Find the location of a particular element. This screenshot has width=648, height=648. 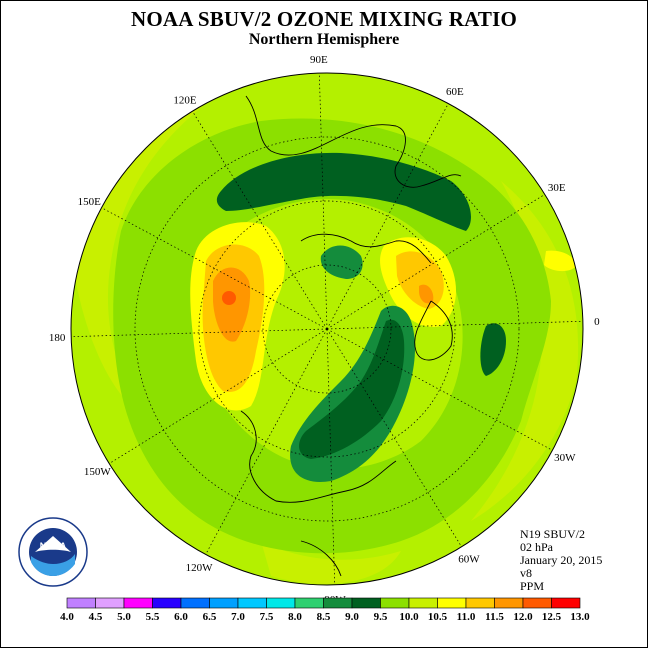

longitude-label: 60W is located at coordinates (469, 560).